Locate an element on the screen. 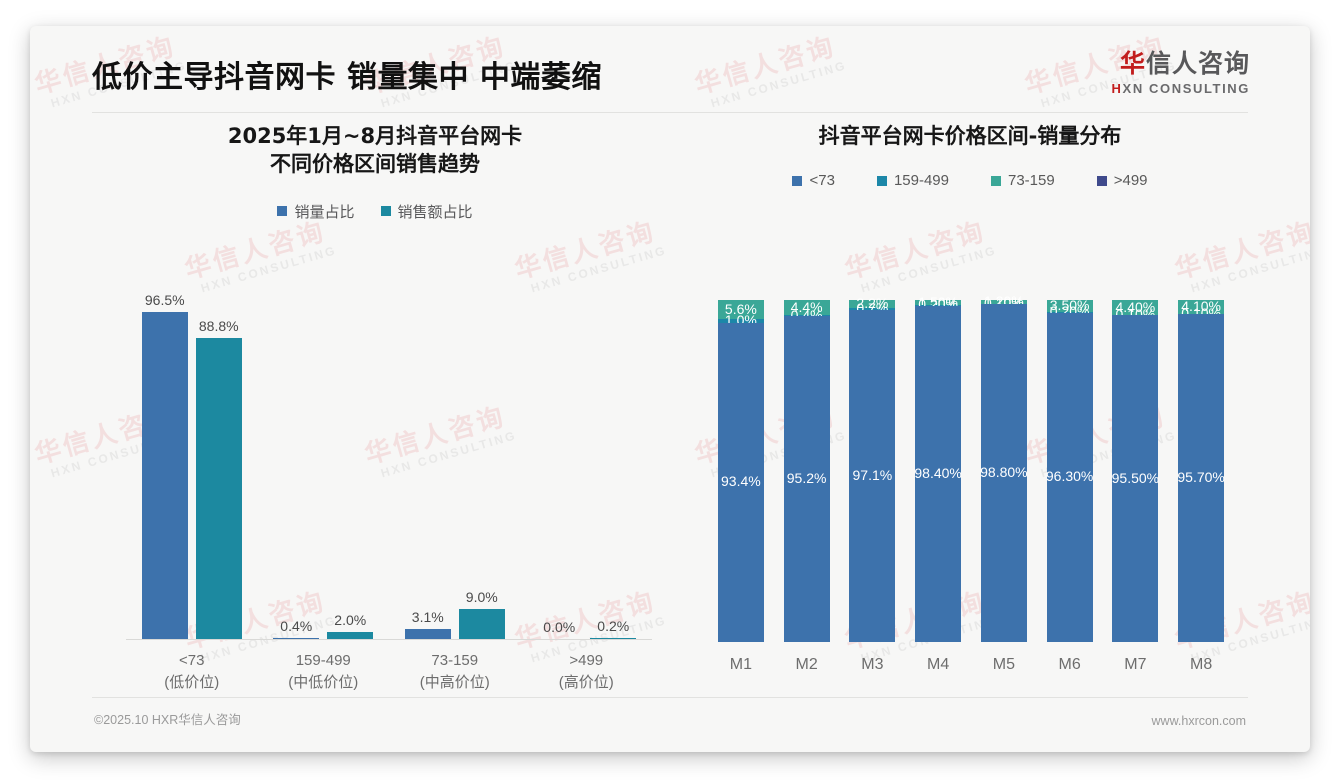  bar-column: 0.2% is located at coordinates (613, 469).